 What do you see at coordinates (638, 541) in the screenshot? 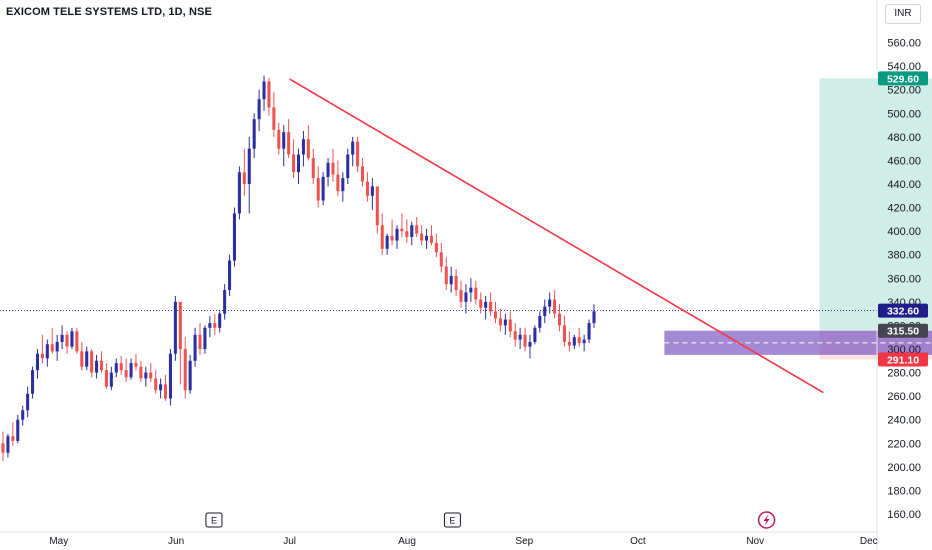
I see `x-tick-label: Oct` at bounding box center [638, 541].